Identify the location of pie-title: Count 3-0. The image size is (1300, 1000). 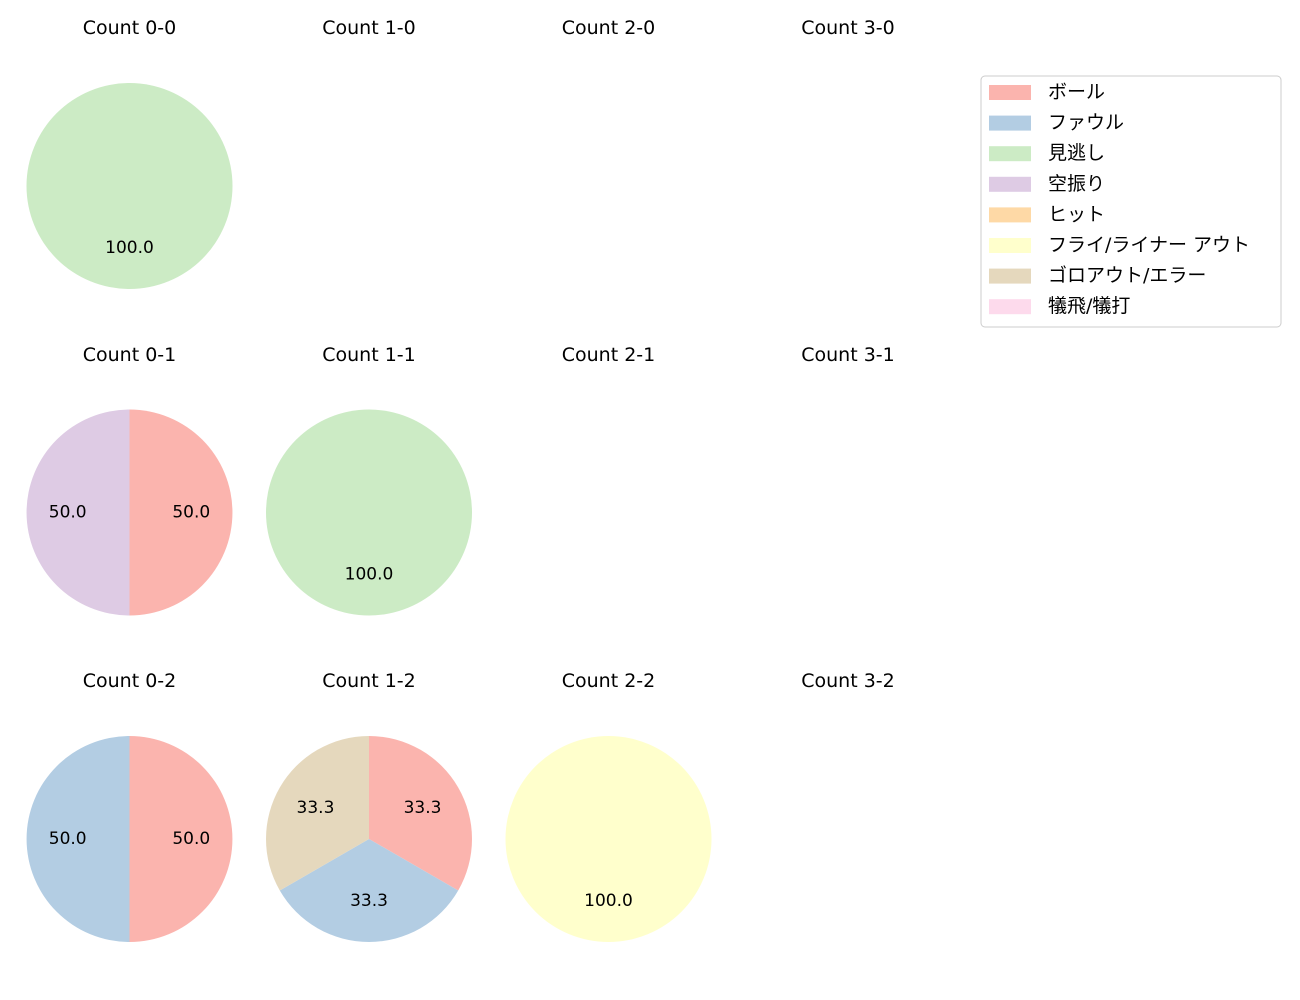
(848, 28).